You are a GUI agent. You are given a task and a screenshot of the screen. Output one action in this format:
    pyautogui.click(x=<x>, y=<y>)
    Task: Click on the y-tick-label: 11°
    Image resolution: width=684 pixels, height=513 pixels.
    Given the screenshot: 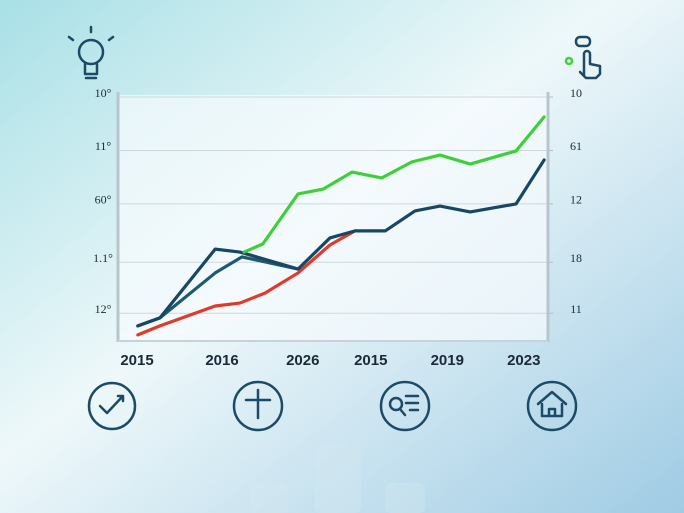 What is the action you would take?
    pyautogui.click(x=103, y=146)
    